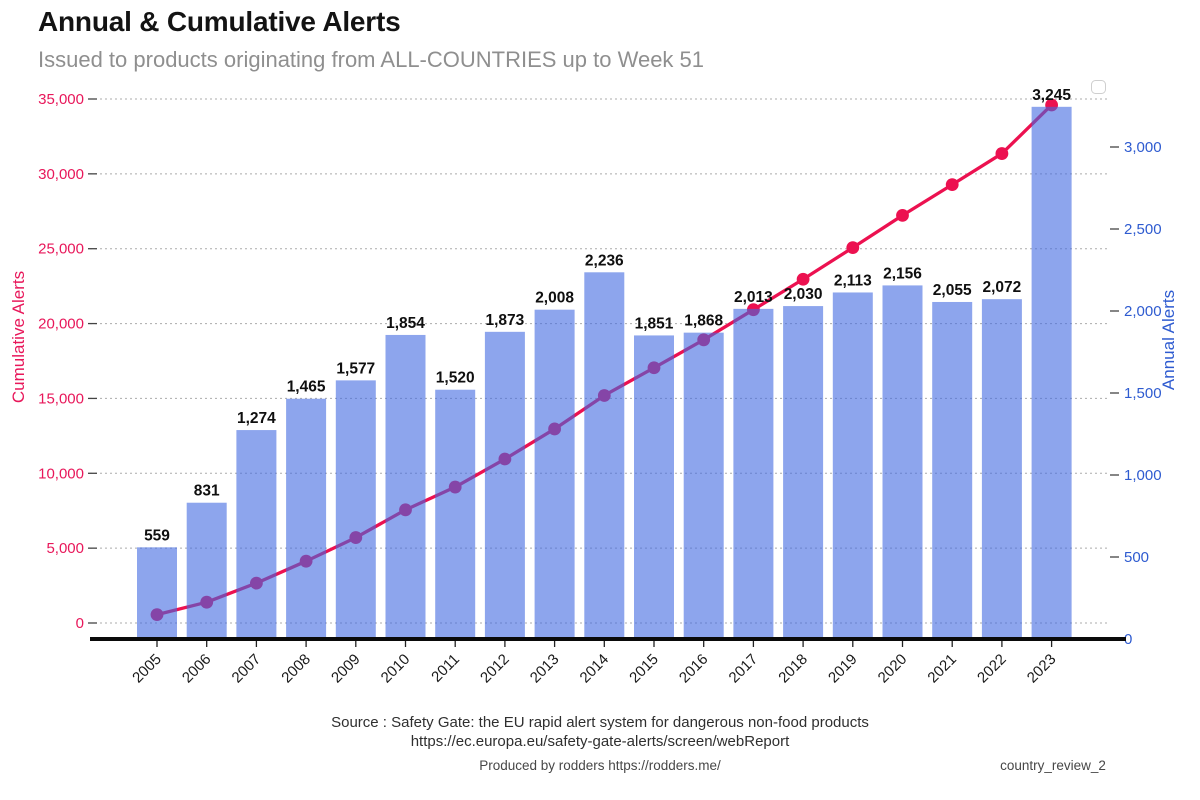 The width and height of the screenshot is (1200, 800). I want to click on bar-value-label: 1,873, so click(505, 320).